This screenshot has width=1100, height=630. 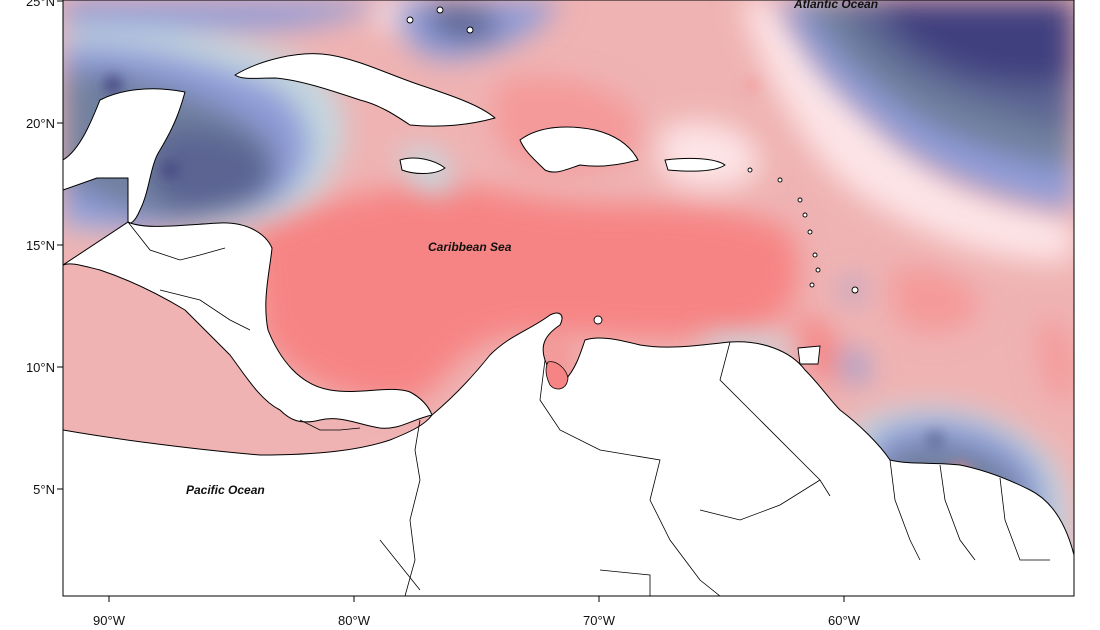 What do you see at coordinates (40, 4) in the screenshot?
I see `y-tick-label: 25°N` at bounding box center [40, 4].